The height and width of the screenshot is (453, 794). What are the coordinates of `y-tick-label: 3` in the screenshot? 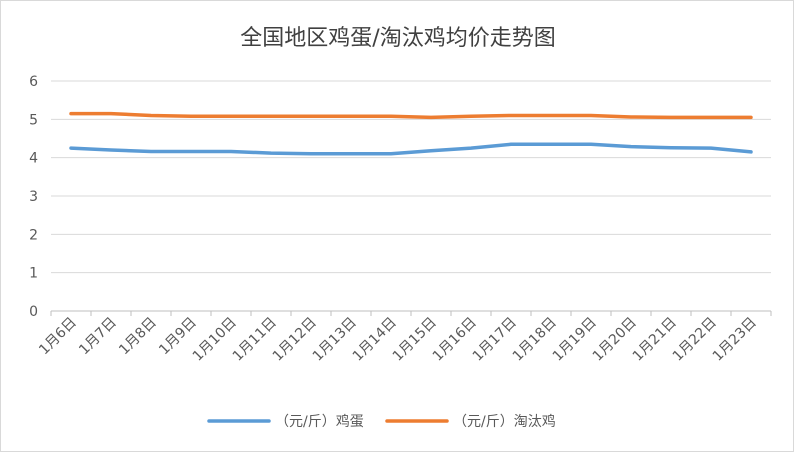 It's located at (33, 197).